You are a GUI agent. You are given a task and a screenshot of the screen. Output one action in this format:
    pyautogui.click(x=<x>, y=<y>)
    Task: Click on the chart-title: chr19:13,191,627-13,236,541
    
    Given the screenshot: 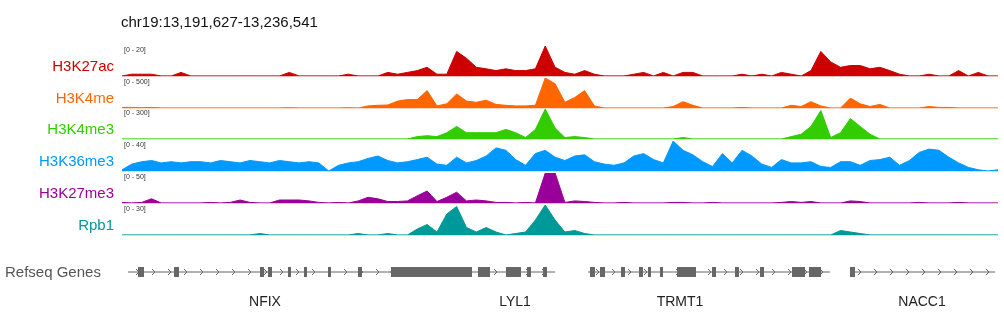 What is the action you would take?
    pyautogui.click(x=219, y=21)
    